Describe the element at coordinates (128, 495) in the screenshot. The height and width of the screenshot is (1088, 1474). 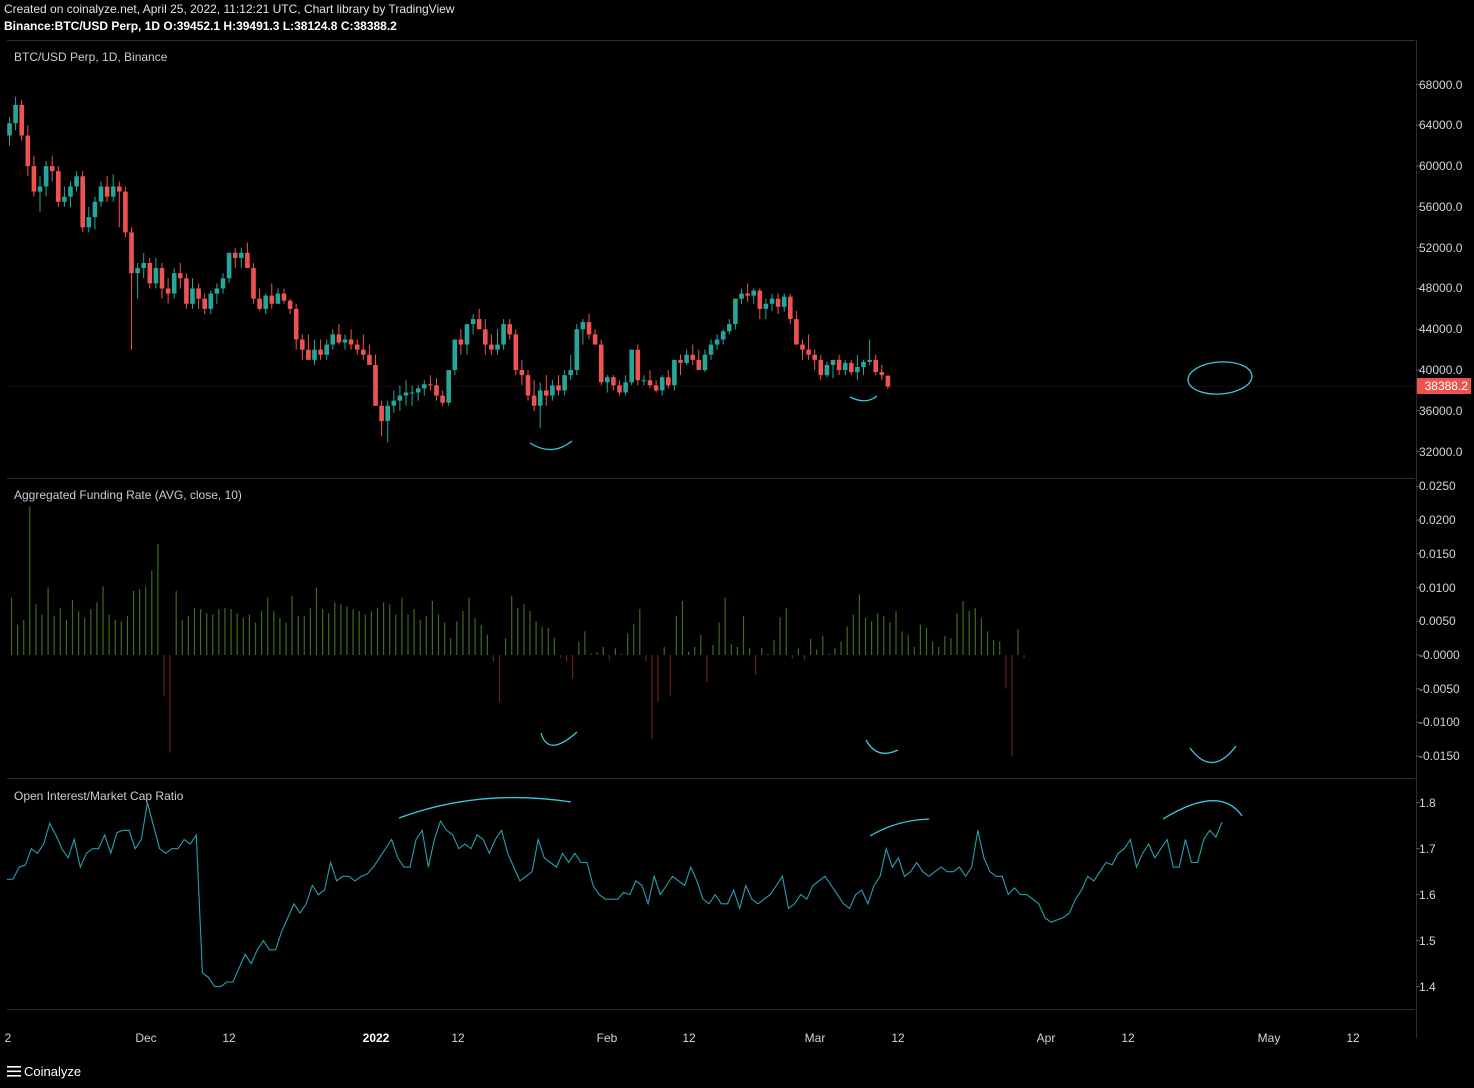
I see `funding-panel-title: Aggregated Funding Rate (AVG, close, 10)` at that location.